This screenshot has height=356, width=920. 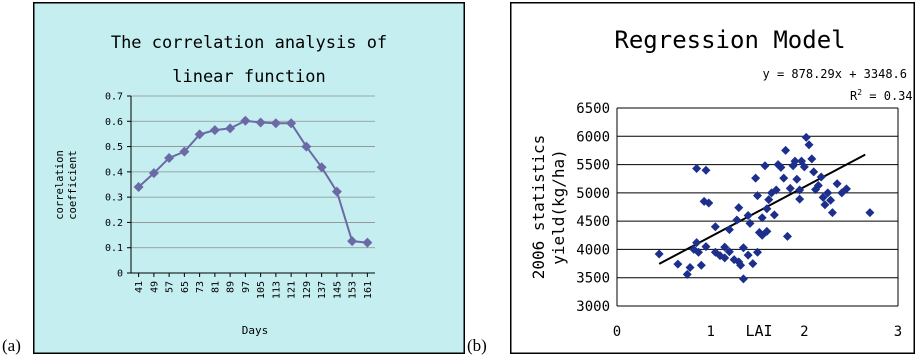 I want to click on x-tick-label: 73, so click(x=200, y=287).